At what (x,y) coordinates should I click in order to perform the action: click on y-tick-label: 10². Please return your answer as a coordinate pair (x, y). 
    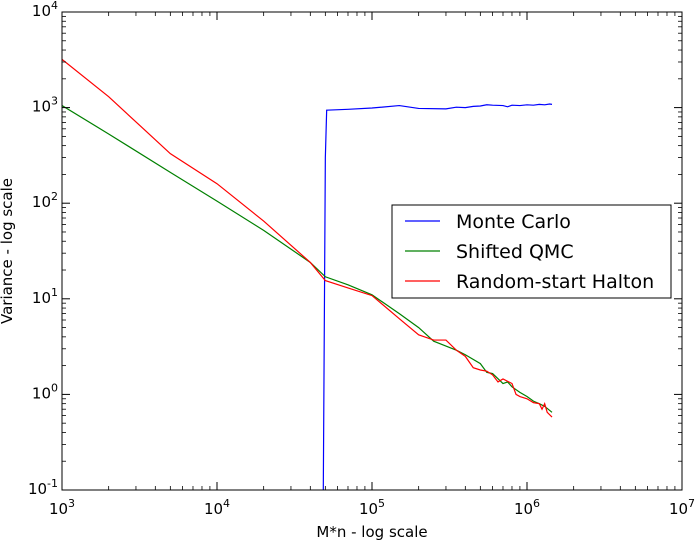
    Looking at the image, I should click on (45, 200).